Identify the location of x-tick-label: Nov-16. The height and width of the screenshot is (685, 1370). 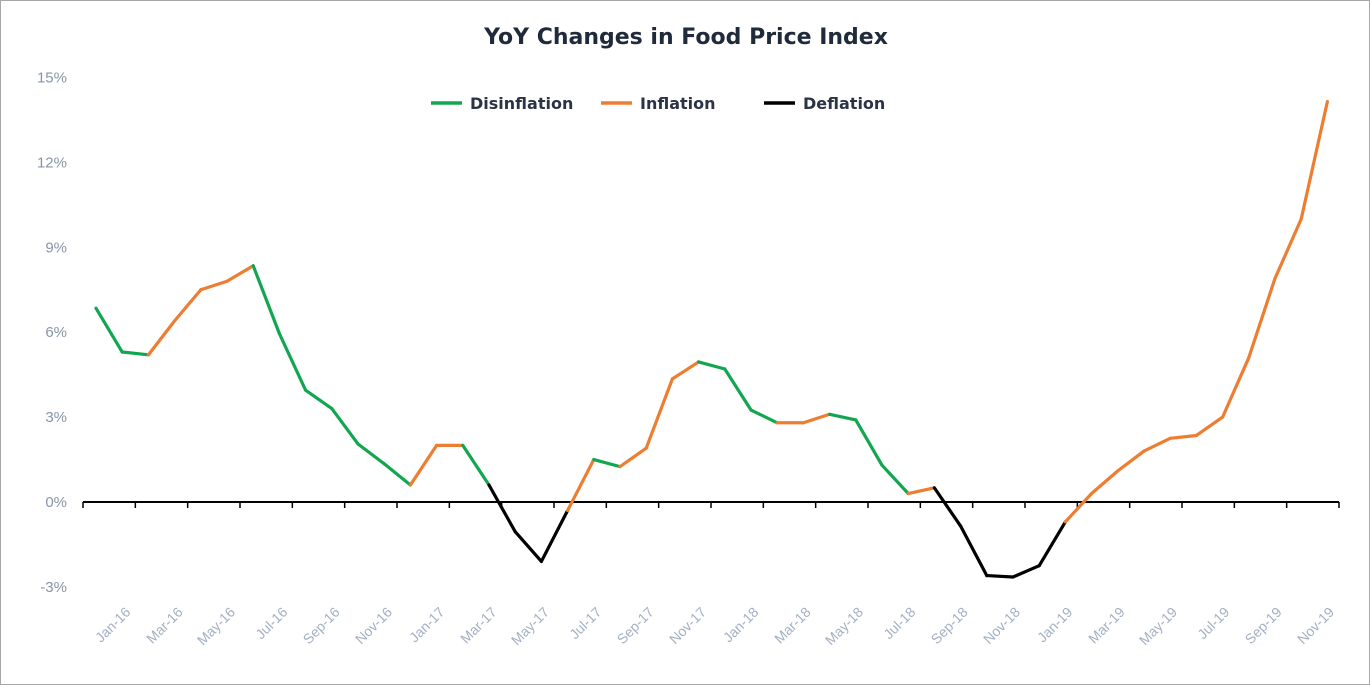
(373, 625).